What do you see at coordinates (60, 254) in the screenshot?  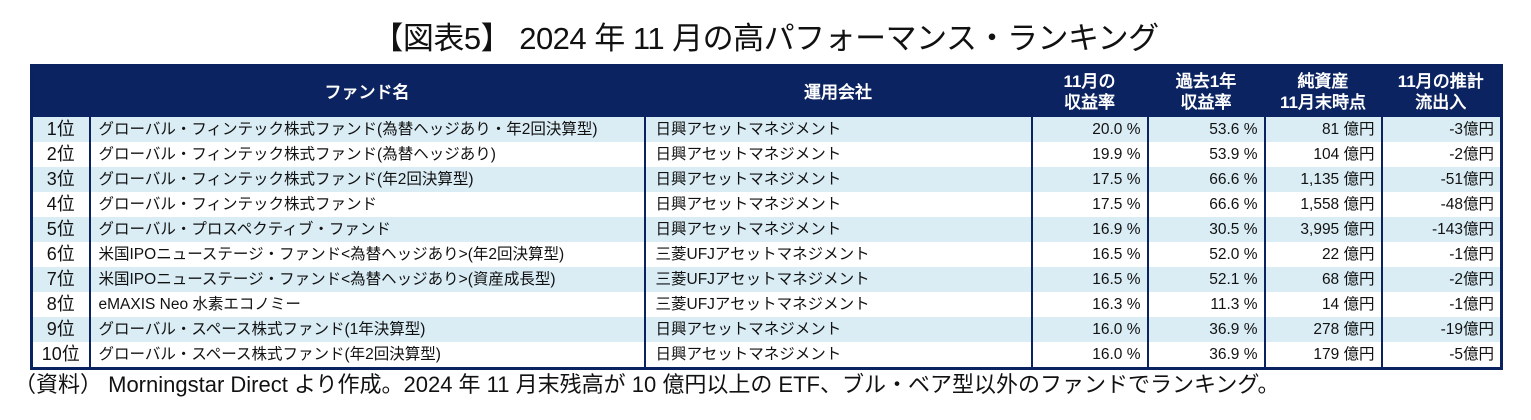 I see `rank-cell: 6位` at bounding box center [60, 254].